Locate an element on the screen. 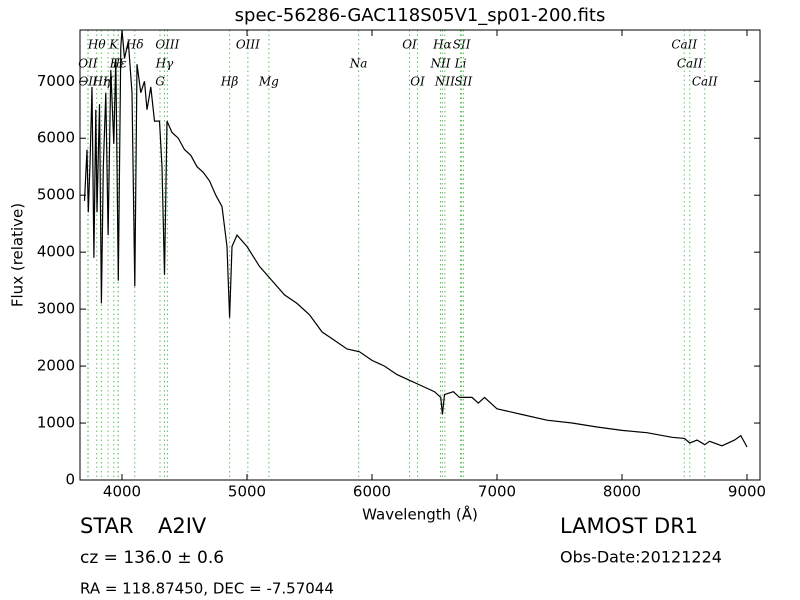 The image size is (800, 600). y-tick-label: 0 is located at coordinates (70, 480).